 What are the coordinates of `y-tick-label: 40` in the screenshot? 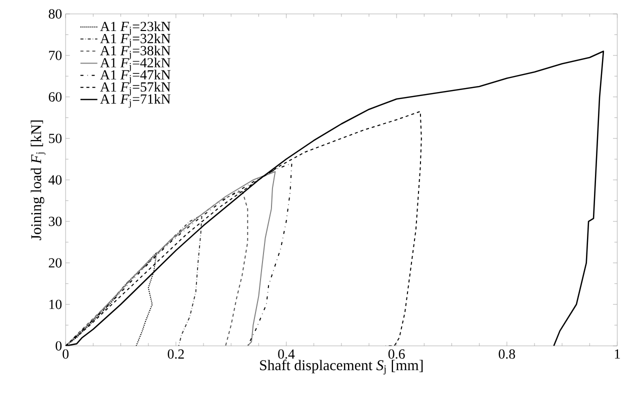 It's located at (55, 180).